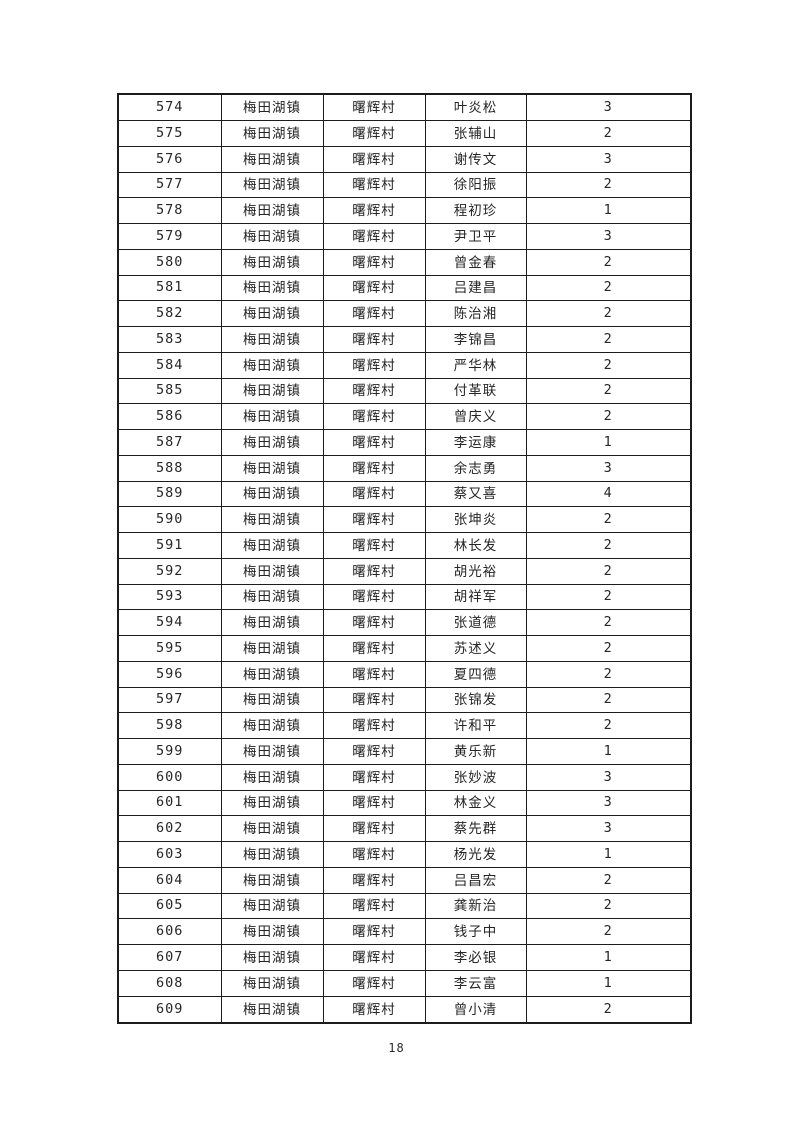  I want to click on cell-index: 577, so click(169, 185).